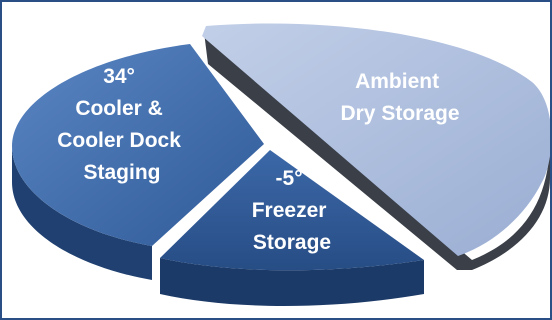 This screenshot has height=320, width=552. What do you see at coordinates (119, 140) in the screenshot?
I see `label-cooler-line-3: Cooler Dock` at bounding box center [119, 140].